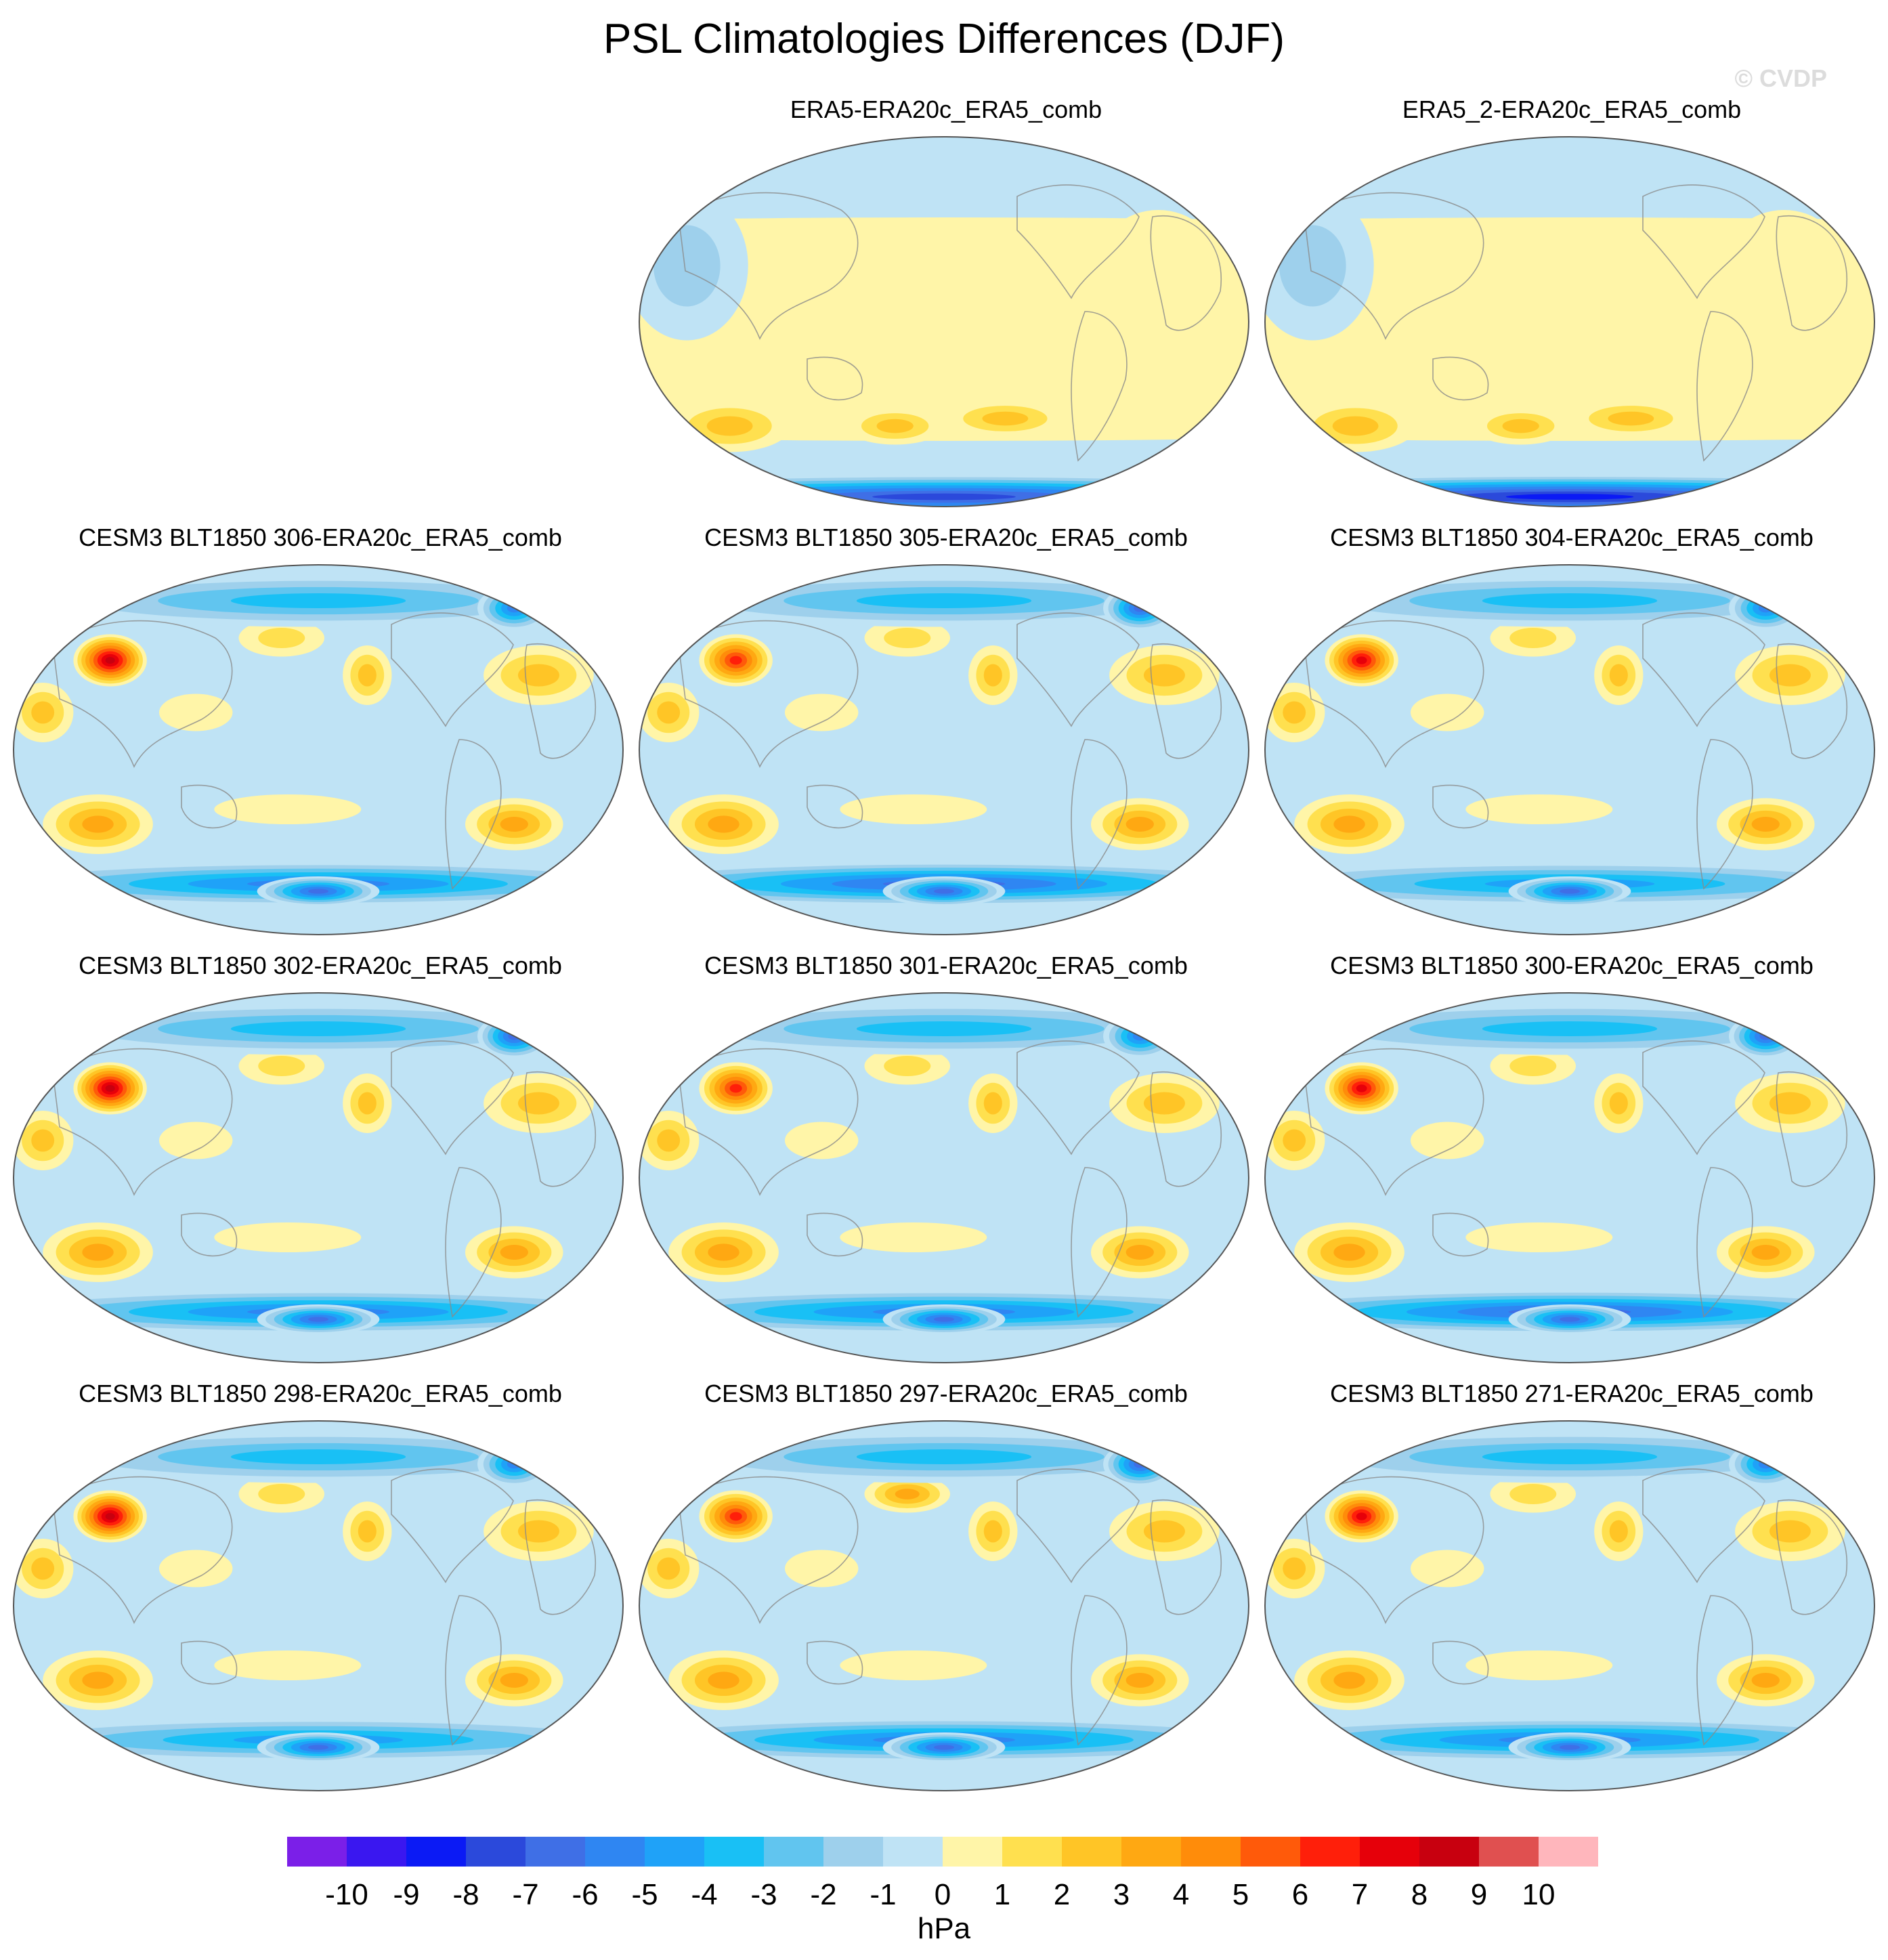 The image size is (1888, 1960). I want to click on panel-title: ERA5_2-ERA20c_ERA5_comb, so click(1572, 109).